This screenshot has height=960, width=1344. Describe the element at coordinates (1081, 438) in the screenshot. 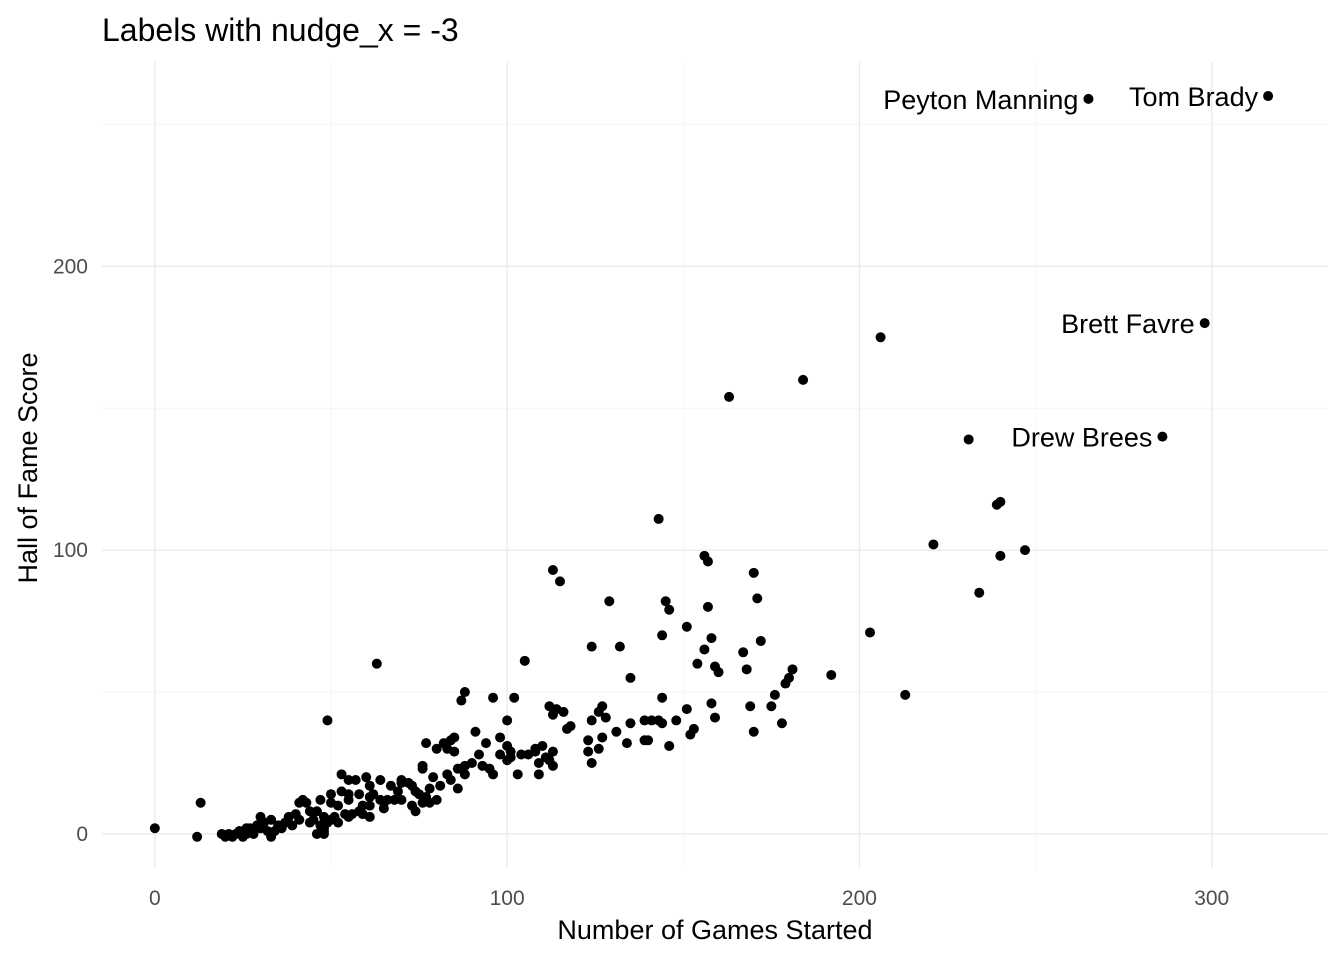

I see `point-label: Drew Brees` at that location.